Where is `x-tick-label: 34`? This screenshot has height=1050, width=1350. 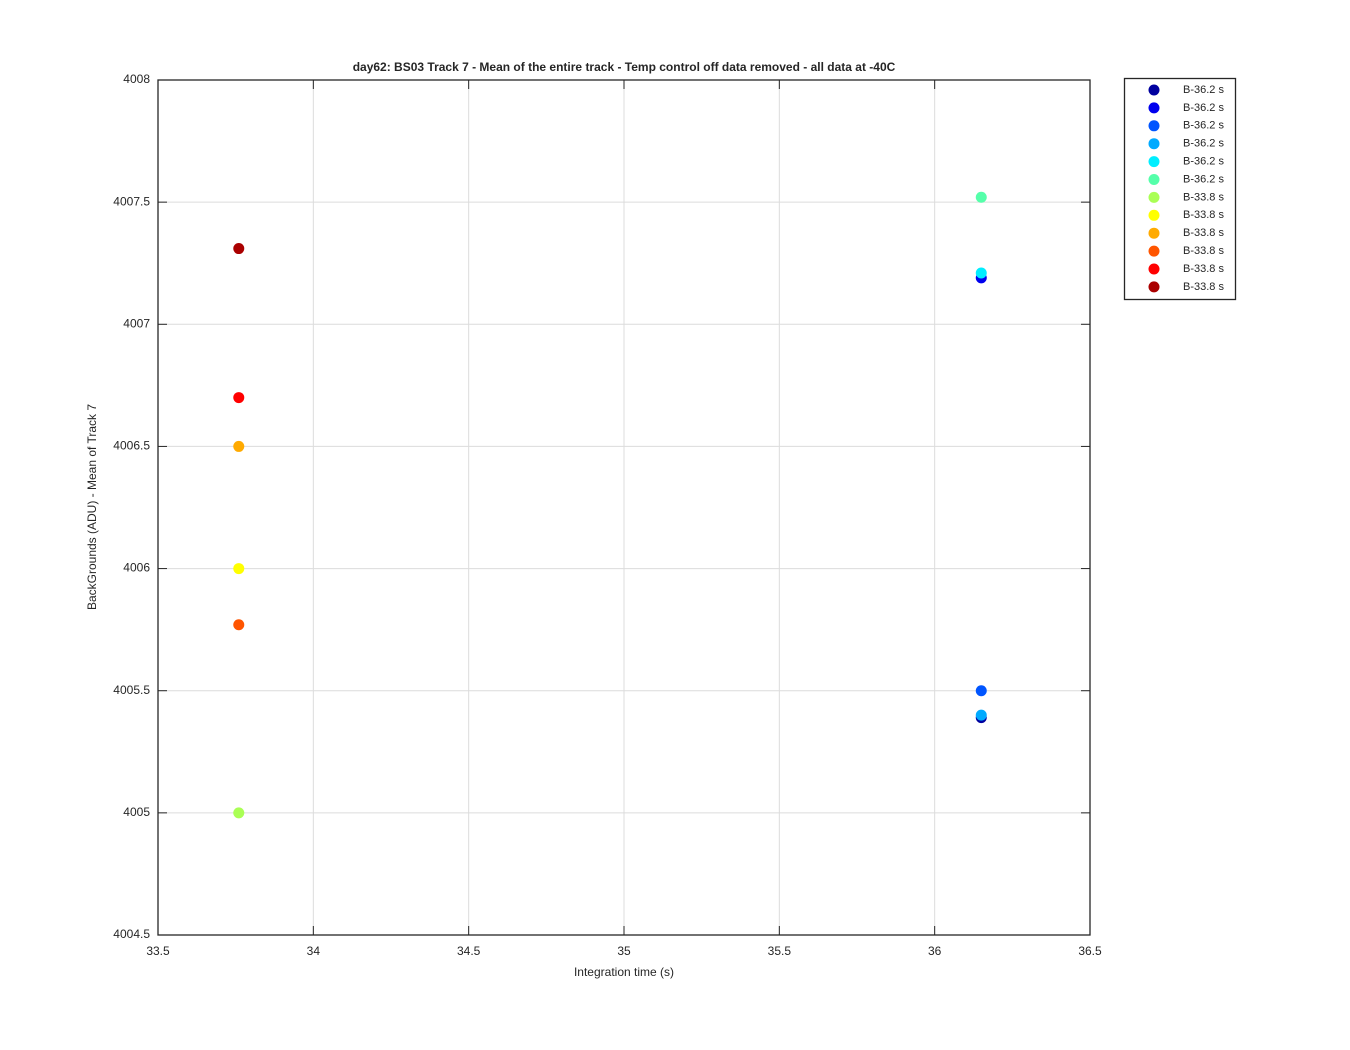 x-tick-label: 34 is located at coordinates (314, 951).